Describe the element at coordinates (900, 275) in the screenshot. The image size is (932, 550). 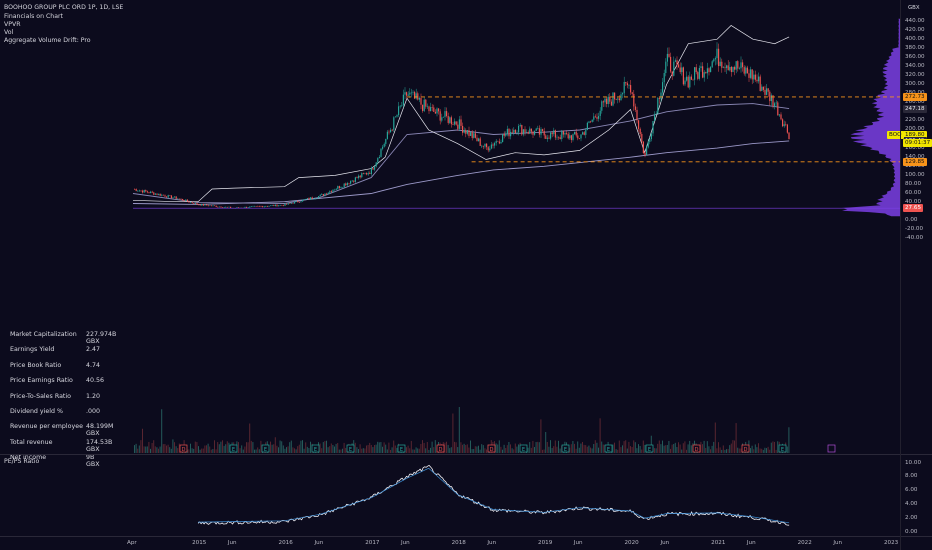
I see `axis-separator` at that location.